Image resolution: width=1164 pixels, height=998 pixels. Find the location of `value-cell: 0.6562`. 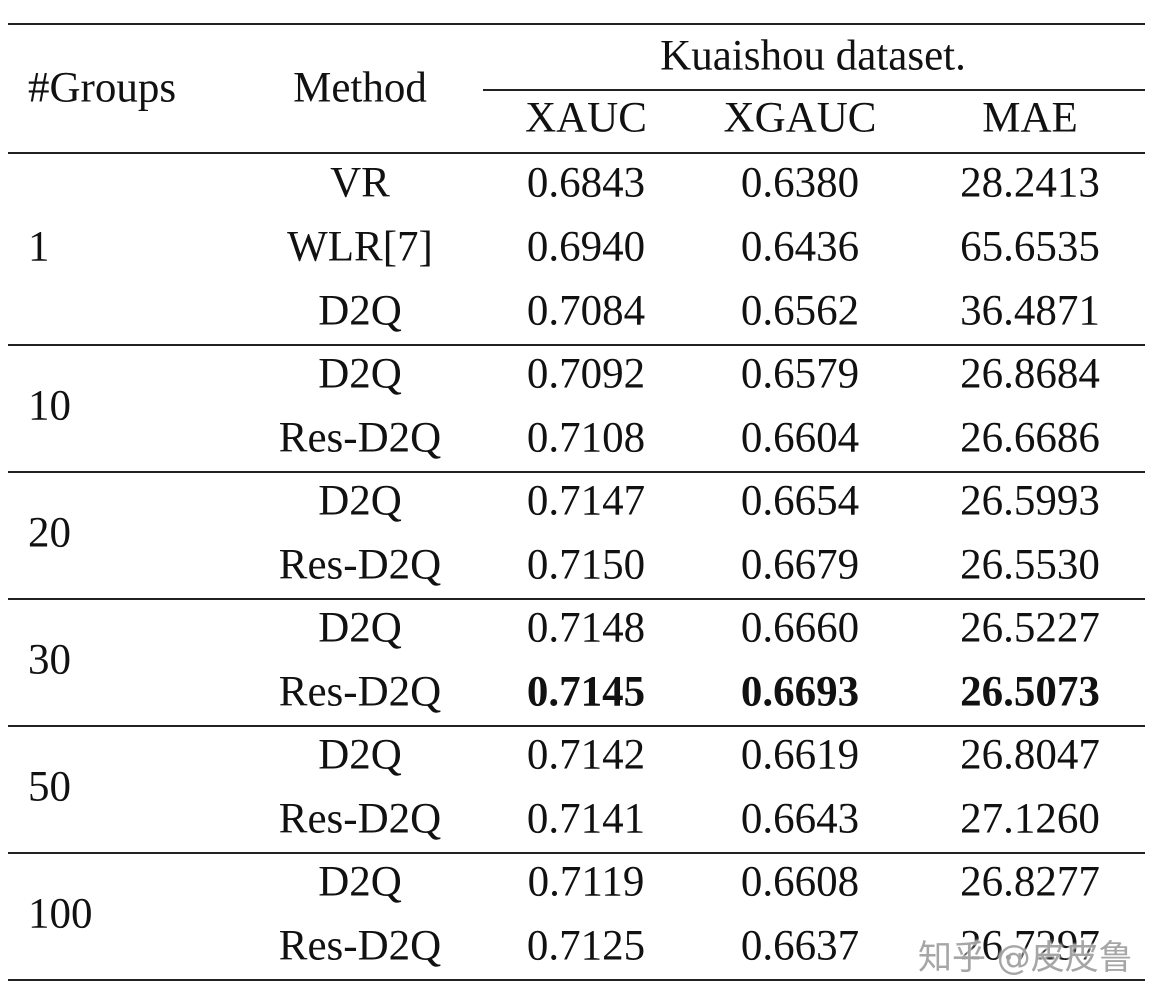

value-cell: 0.6562 is located at coordinates (800, 311).